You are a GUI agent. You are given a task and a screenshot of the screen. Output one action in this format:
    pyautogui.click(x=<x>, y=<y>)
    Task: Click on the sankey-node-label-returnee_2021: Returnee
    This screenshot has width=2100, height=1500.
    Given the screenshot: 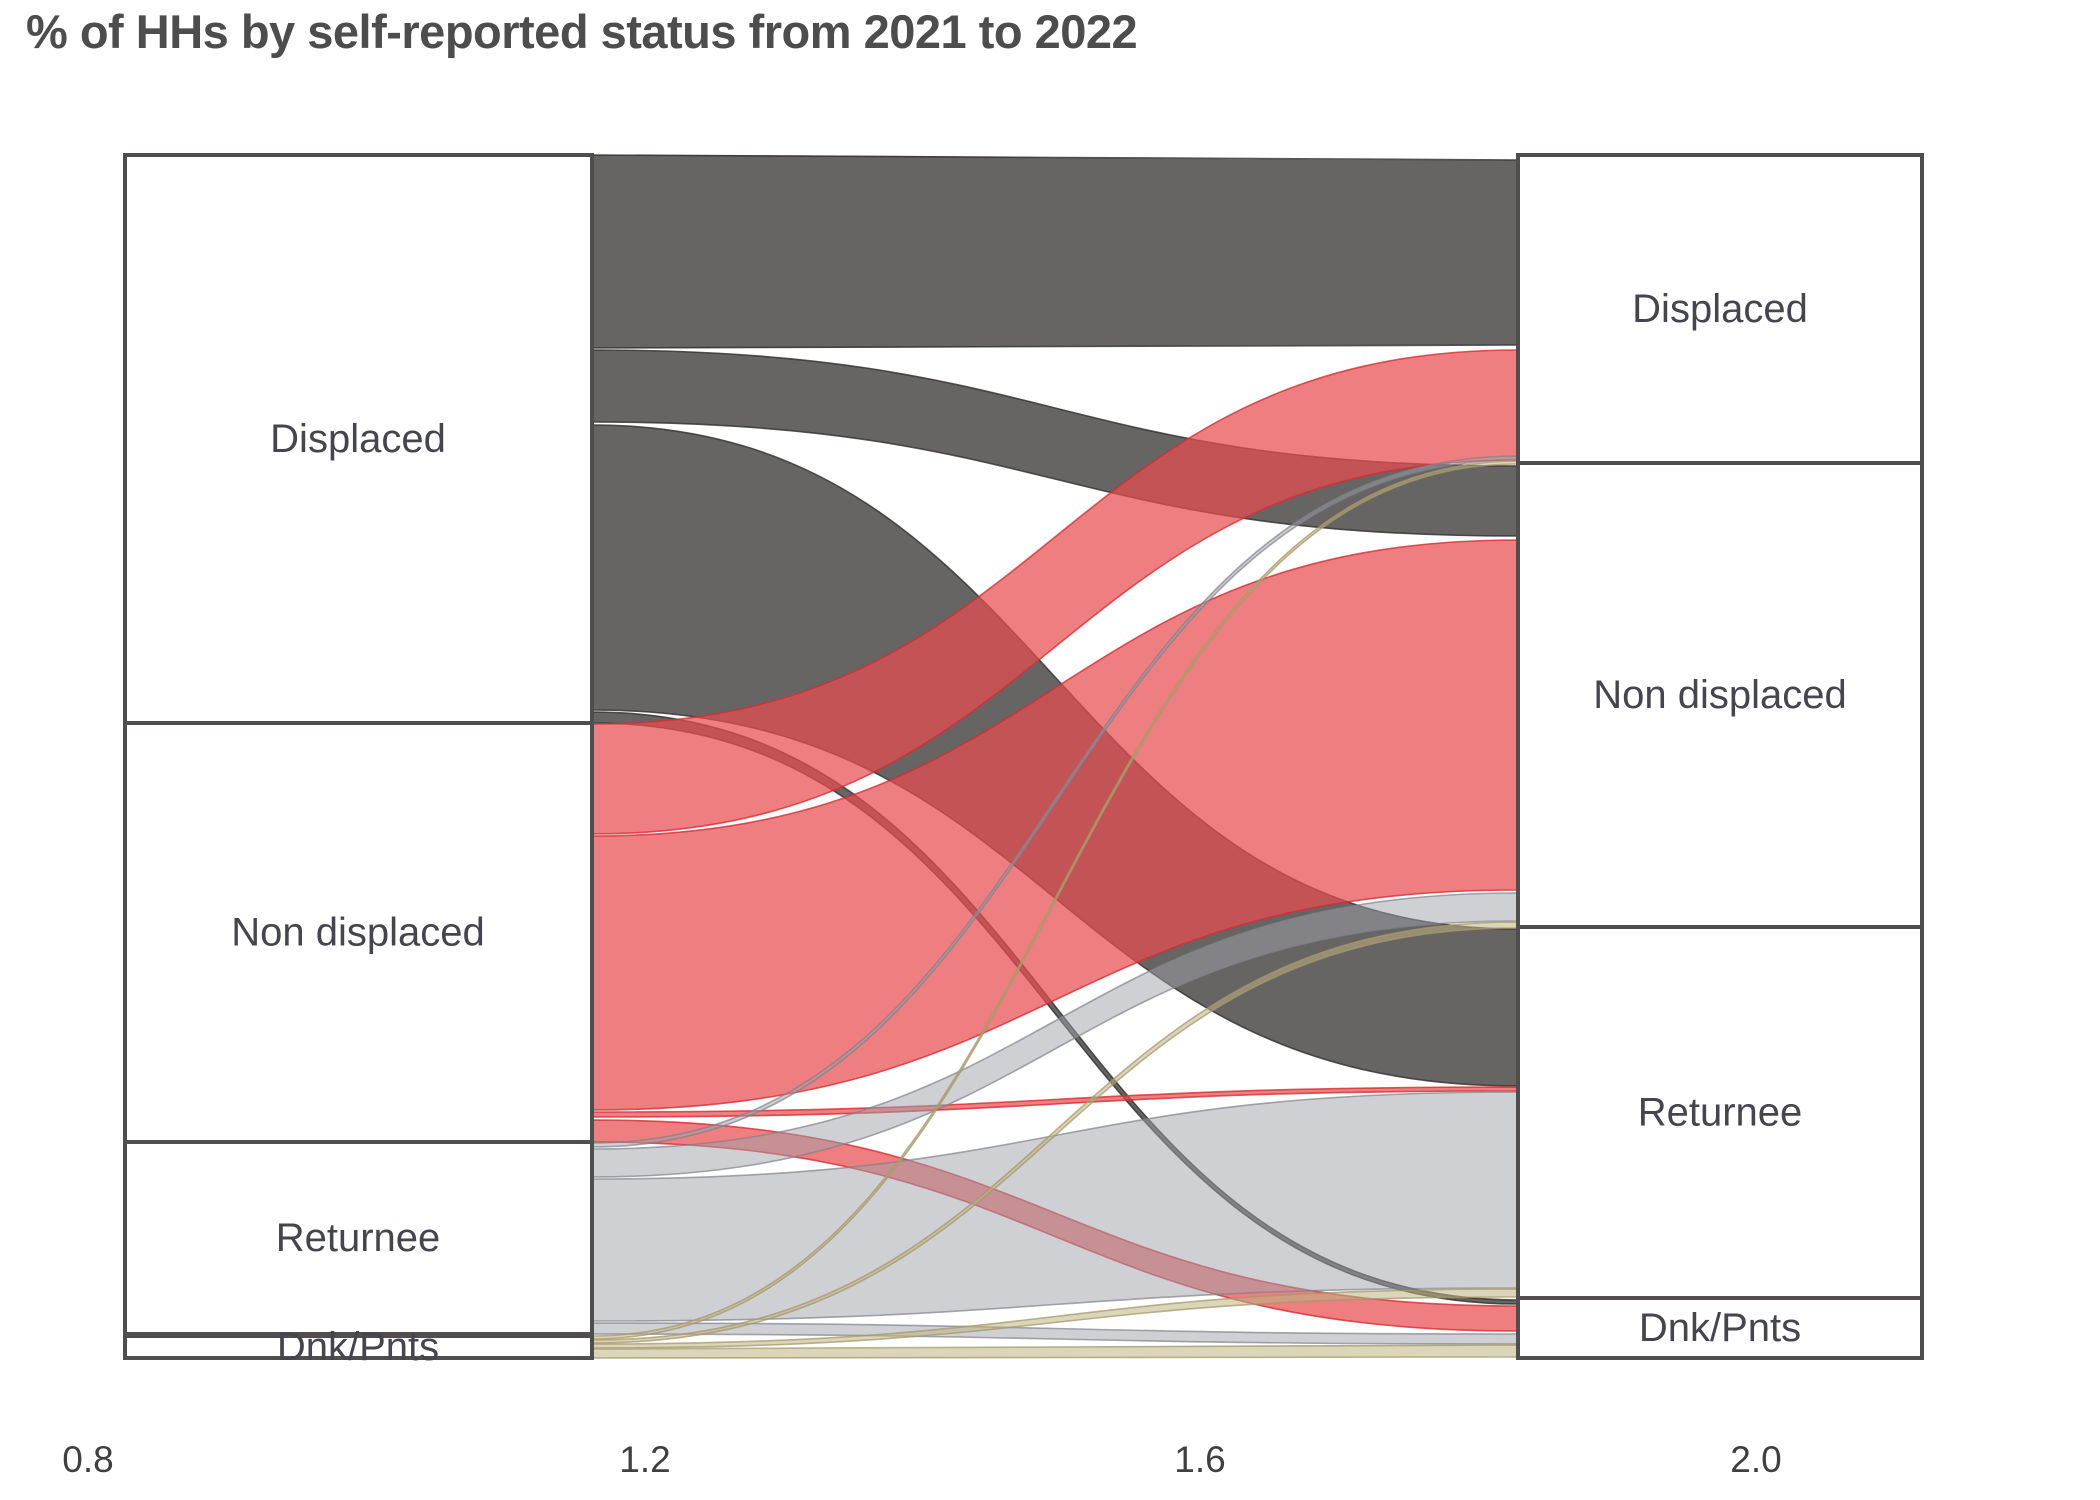 What is the action you would take?
    pyautogui.click(x=358, y=1238)
    